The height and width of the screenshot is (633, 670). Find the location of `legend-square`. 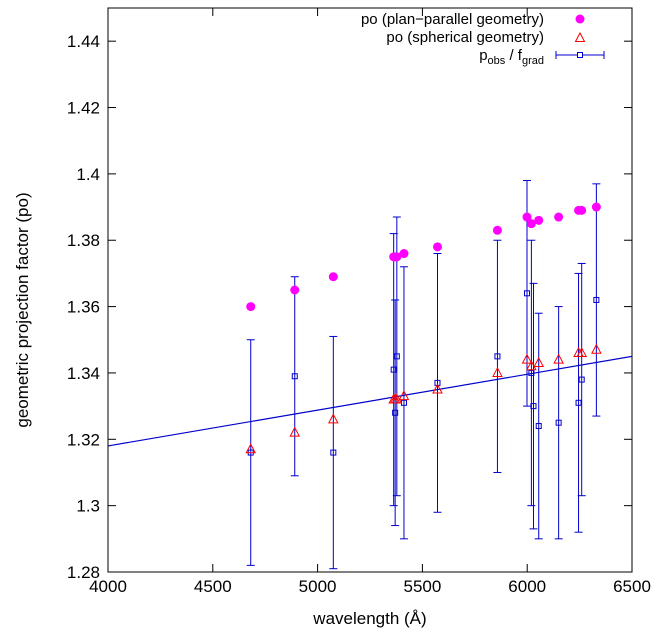

legend-square is located at coordinates (580, 55).